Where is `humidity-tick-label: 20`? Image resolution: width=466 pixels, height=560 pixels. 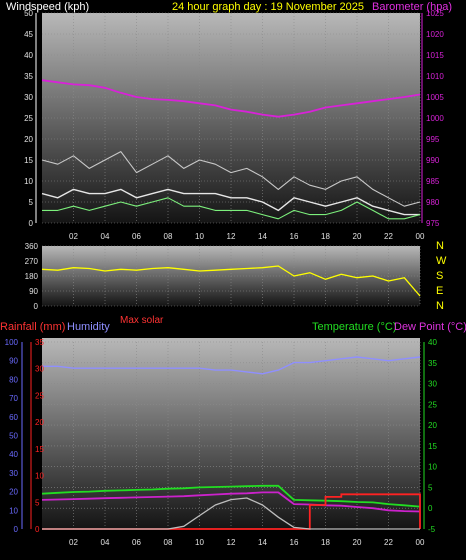
humidity-tick-label: 20 is located at coordinates (13, 492).